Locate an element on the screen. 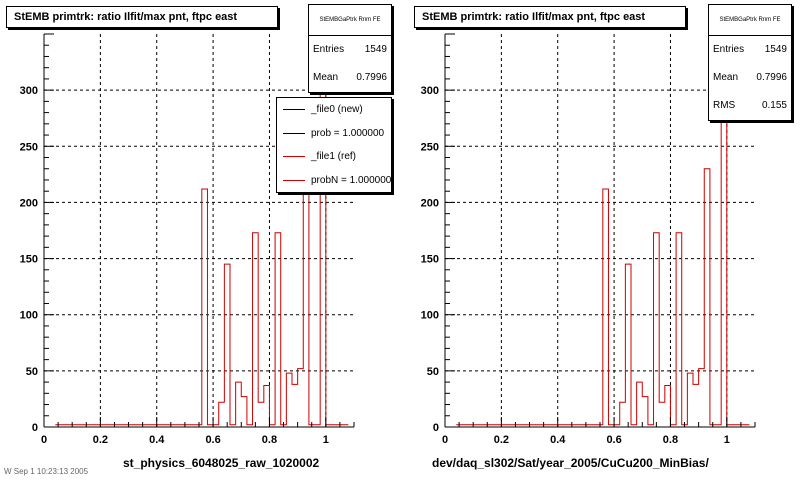  legend-label: _file1 (ref) is located at coordinates (334, 156).